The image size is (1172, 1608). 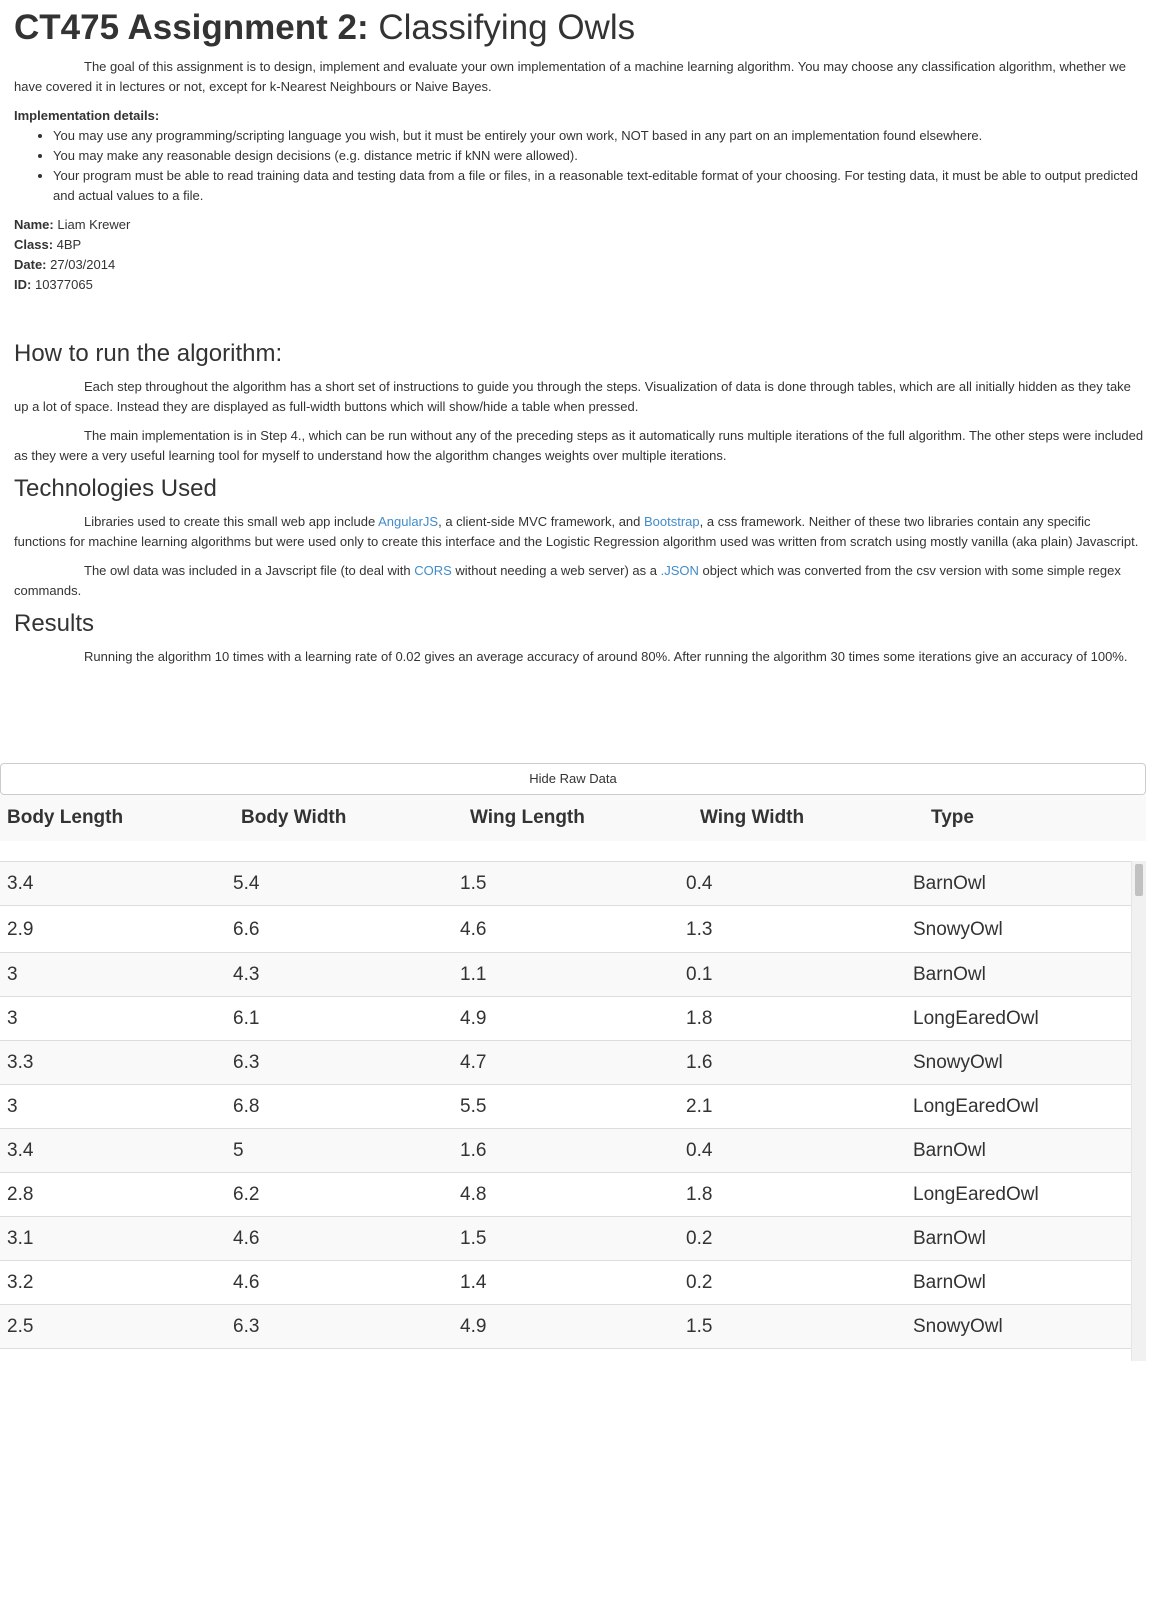 What do you see at coordinates (246, 1194) in the screenshot?
I see `cell-body-width: 6.2` at bounding box center [246, 1194].